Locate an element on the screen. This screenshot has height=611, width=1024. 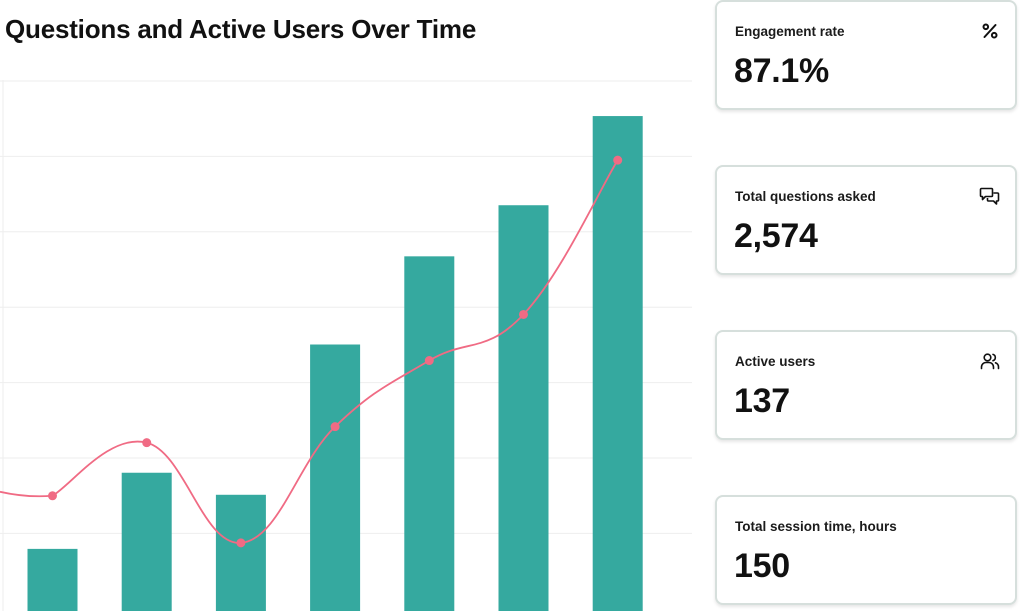
card-active-users: Active users 137 is located at coordinates (866, 385).